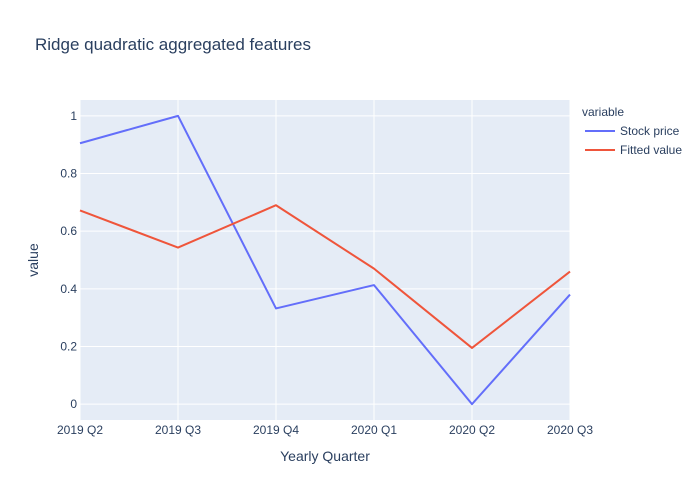  I want to click on y-tick-label: 0.4, so click(68, 289).